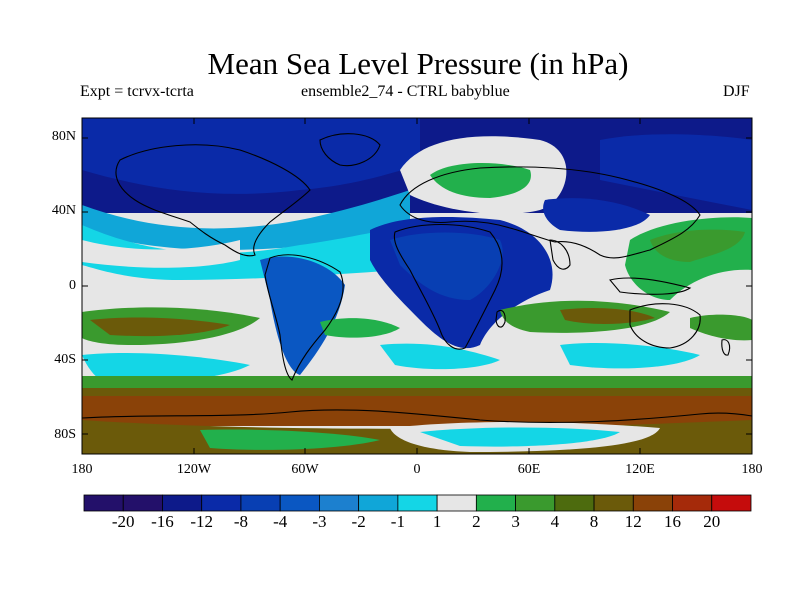  Describe the element at coordinates (350, 150) in the screenshot. I see `coast-greenland` at that location.